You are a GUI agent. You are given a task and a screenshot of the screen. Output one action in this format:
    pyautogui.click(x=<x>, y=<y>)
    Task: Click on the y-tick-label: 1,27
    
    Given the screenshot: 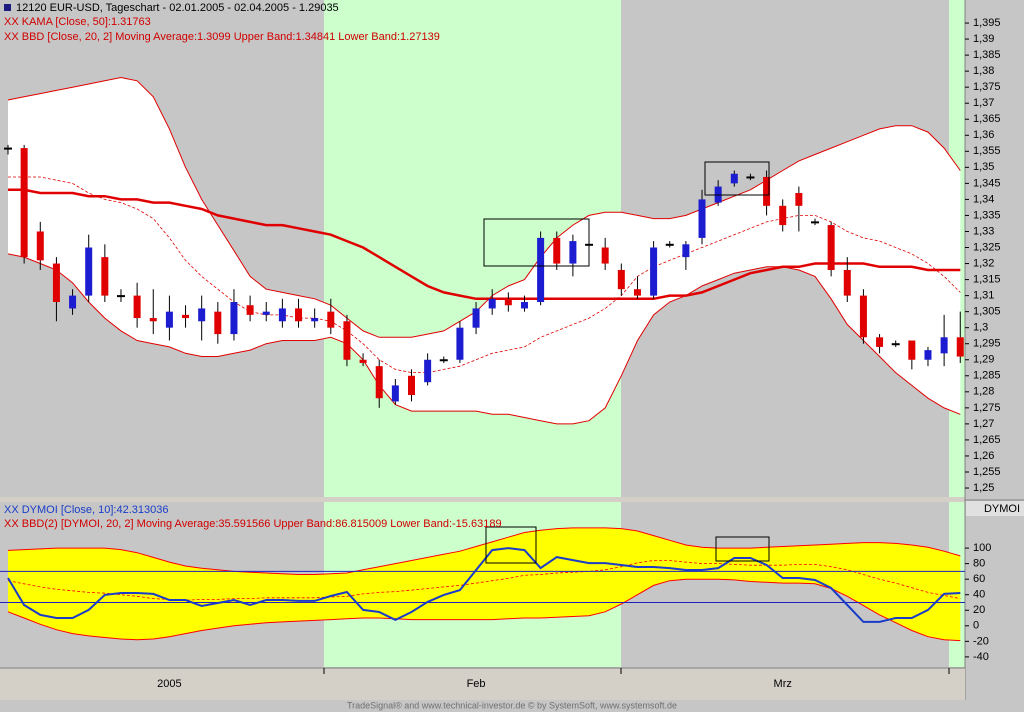 What is the action you would take?
    pyautogui.click(x=983, y=424)
    